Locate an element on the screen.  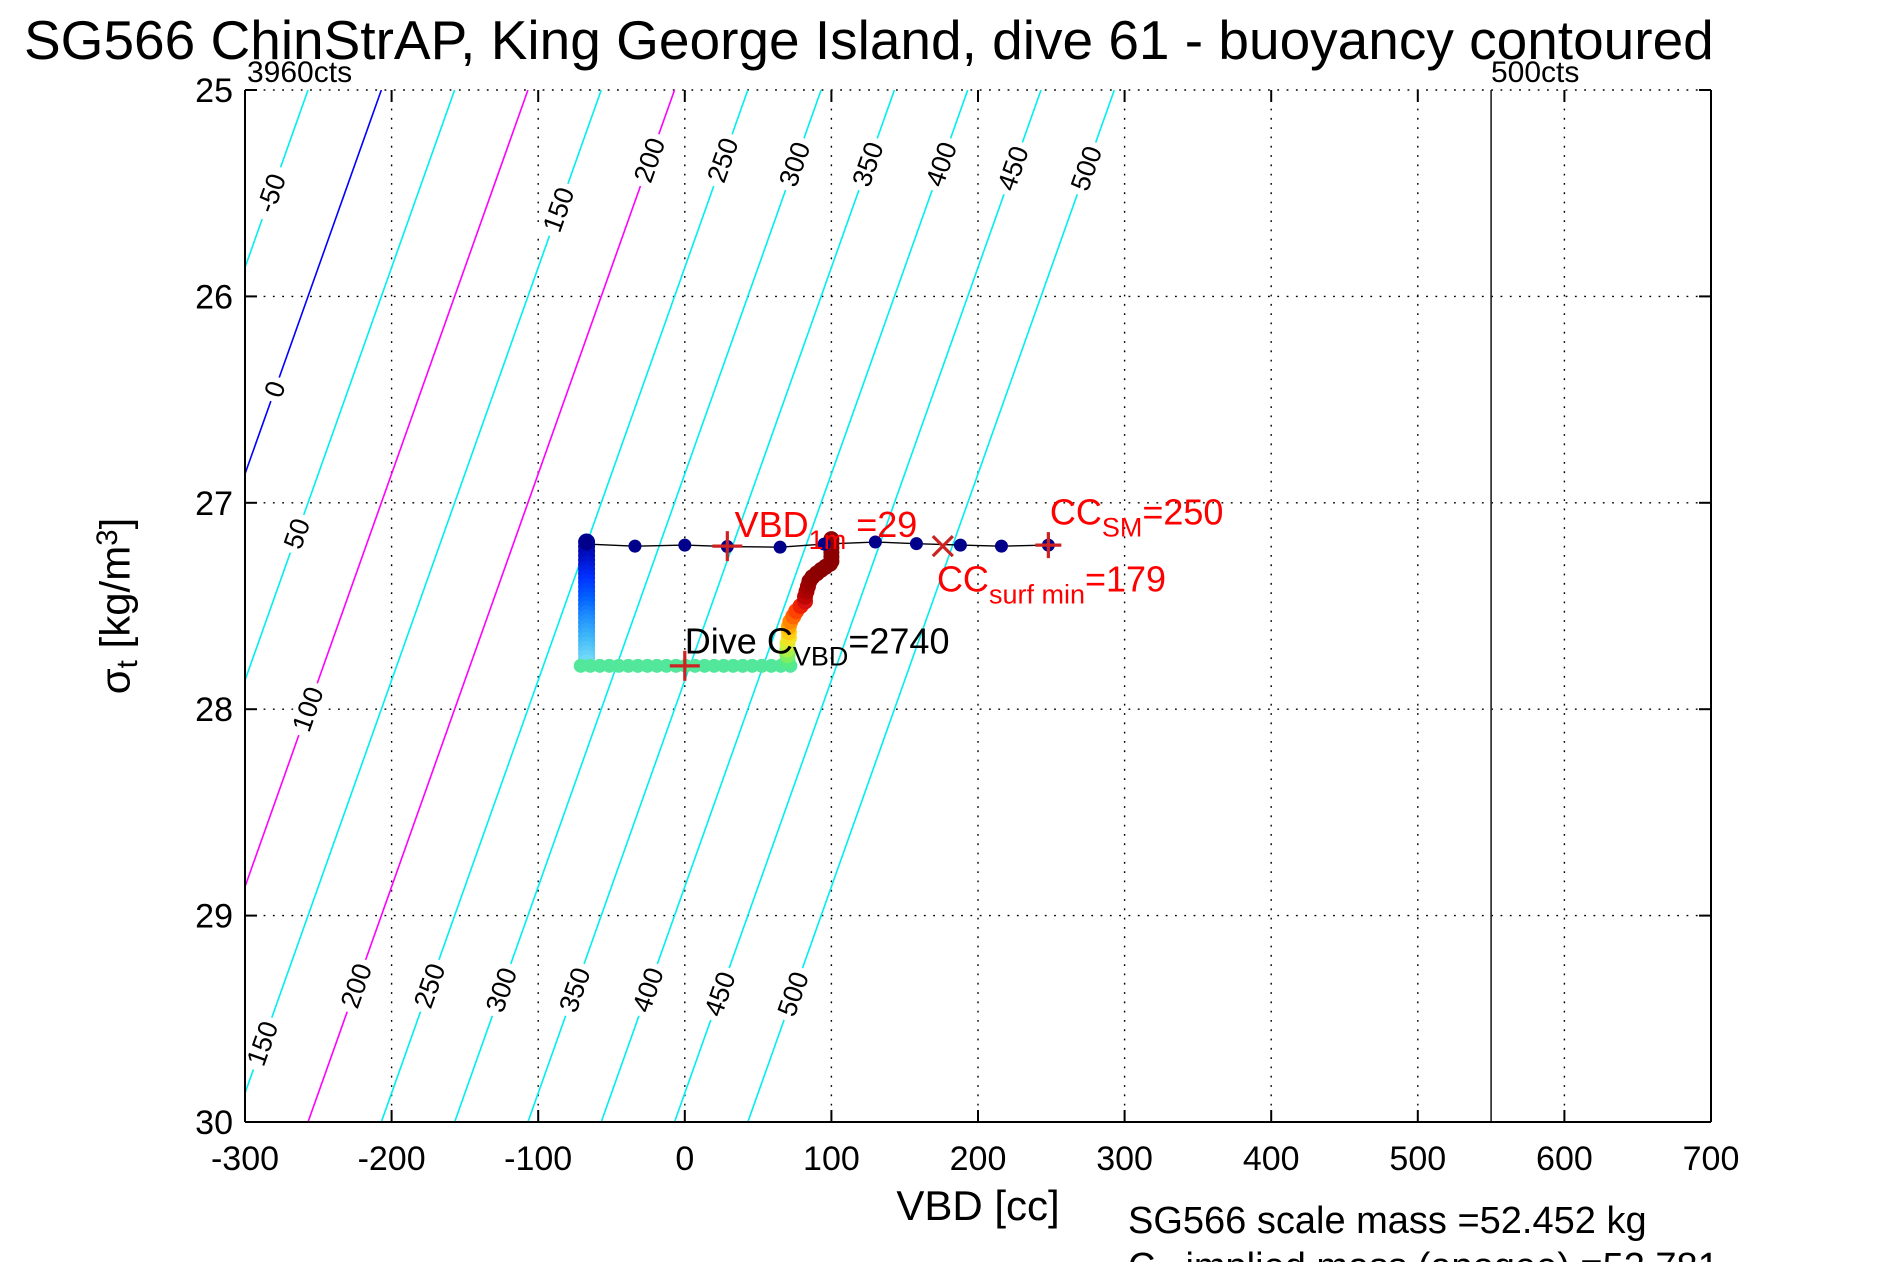
contour-label-group: 450 is located at coordinates (720, 994).